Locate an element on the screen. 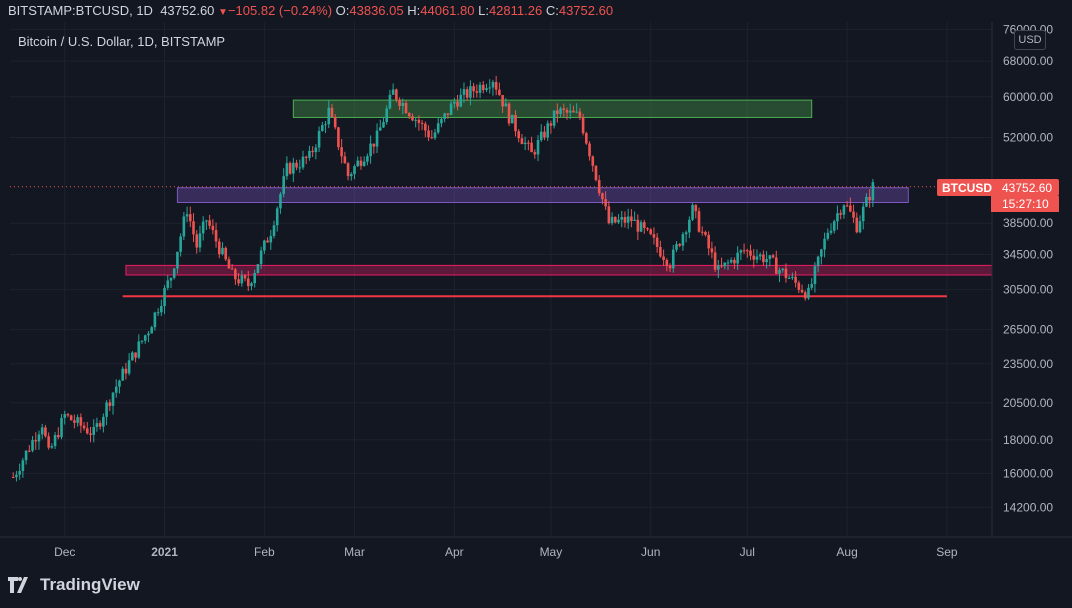 This screenshot has width=1072, height=608. tradingview-logo: TradingView is located at coordinates (74, 585).